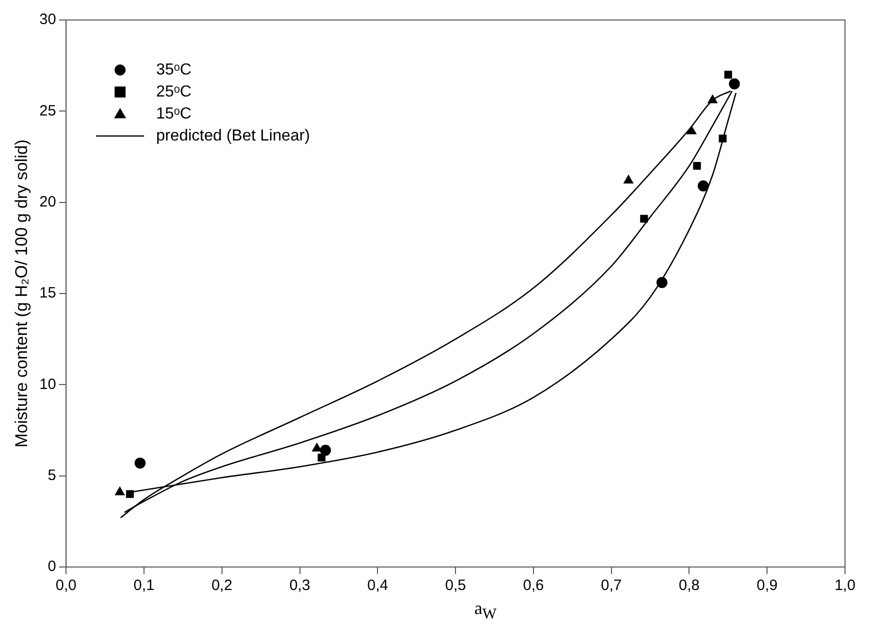 This screenshot has width=881, height=637. What do you see at coordinates (144, 585) in the screenshot?
I see `x-tick-label: 0,1` at bounding box center [144, 585].